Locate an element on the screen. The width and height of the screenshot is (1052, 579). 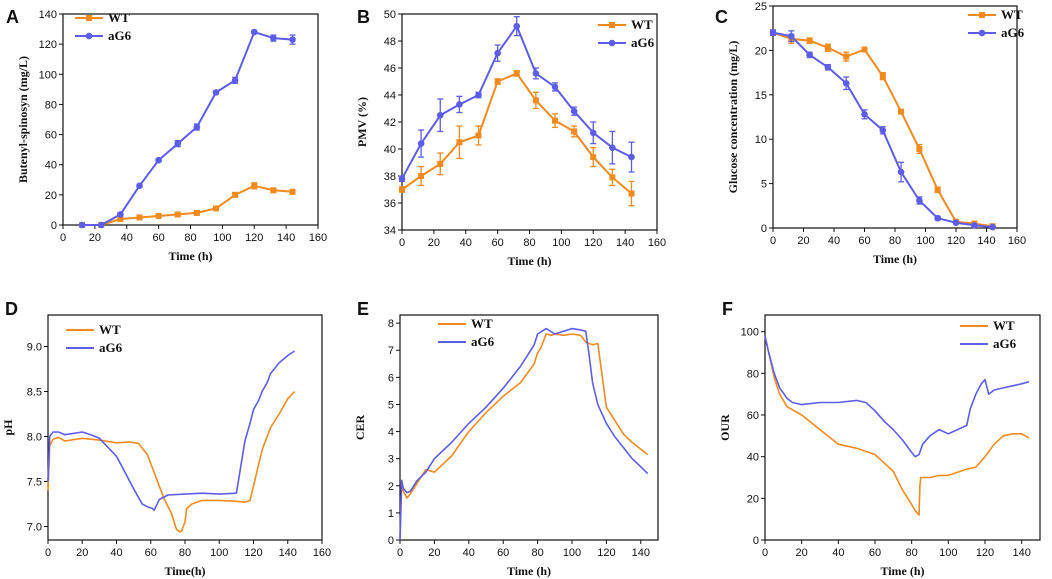
panel-letter: B is located at coordinates (363, 17).